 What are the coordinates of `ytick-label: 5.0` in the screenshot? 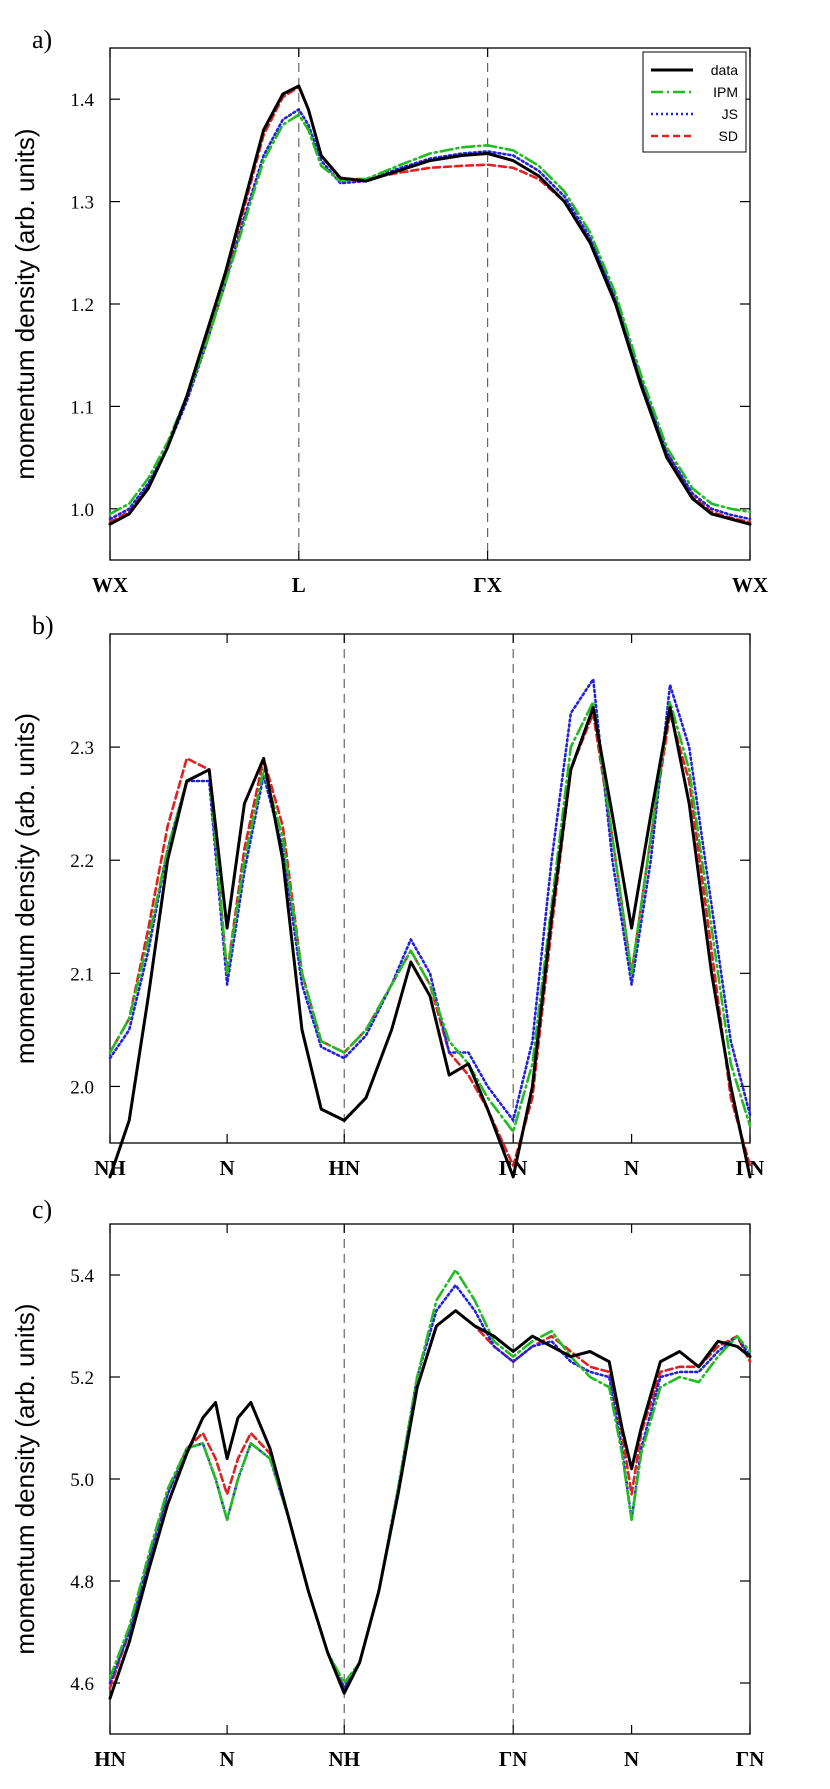 It's located at (82, 1480).